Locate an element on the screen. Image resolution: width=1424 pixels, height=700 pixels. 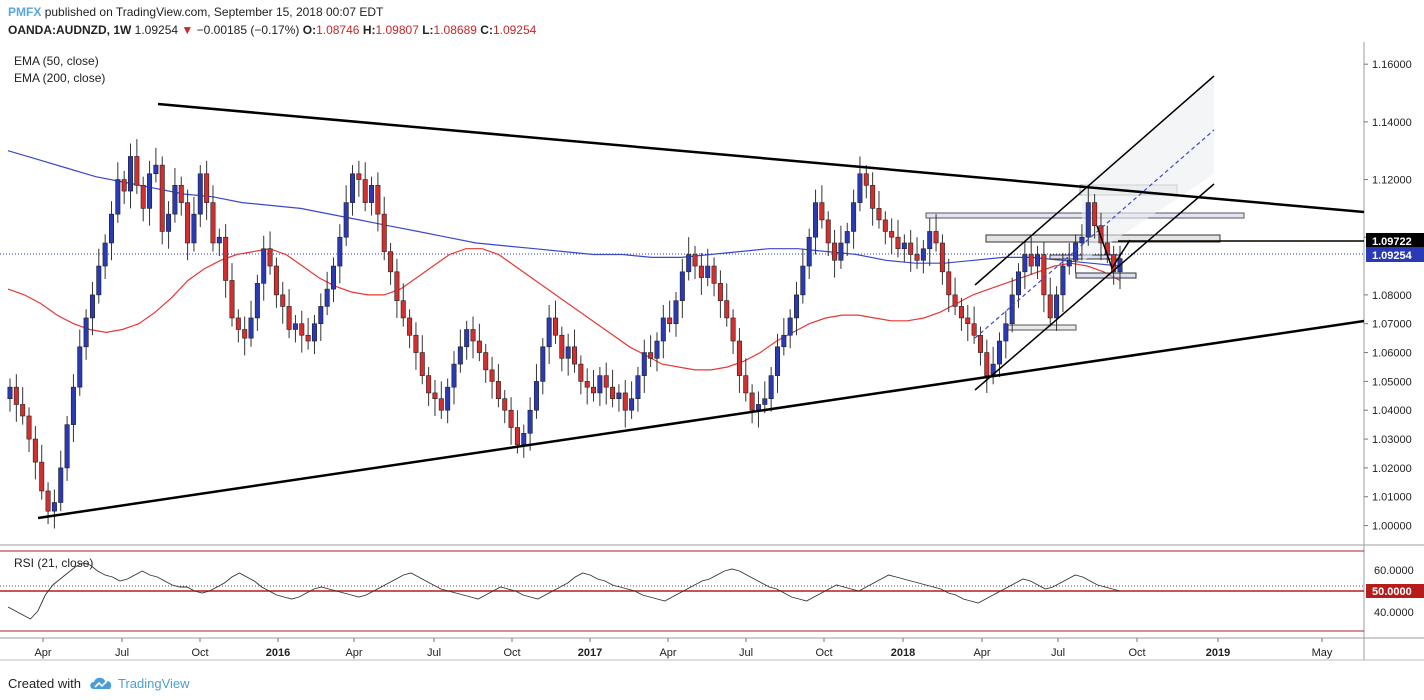
tradingview-cloud-icon is located at coordinates (101, 685).